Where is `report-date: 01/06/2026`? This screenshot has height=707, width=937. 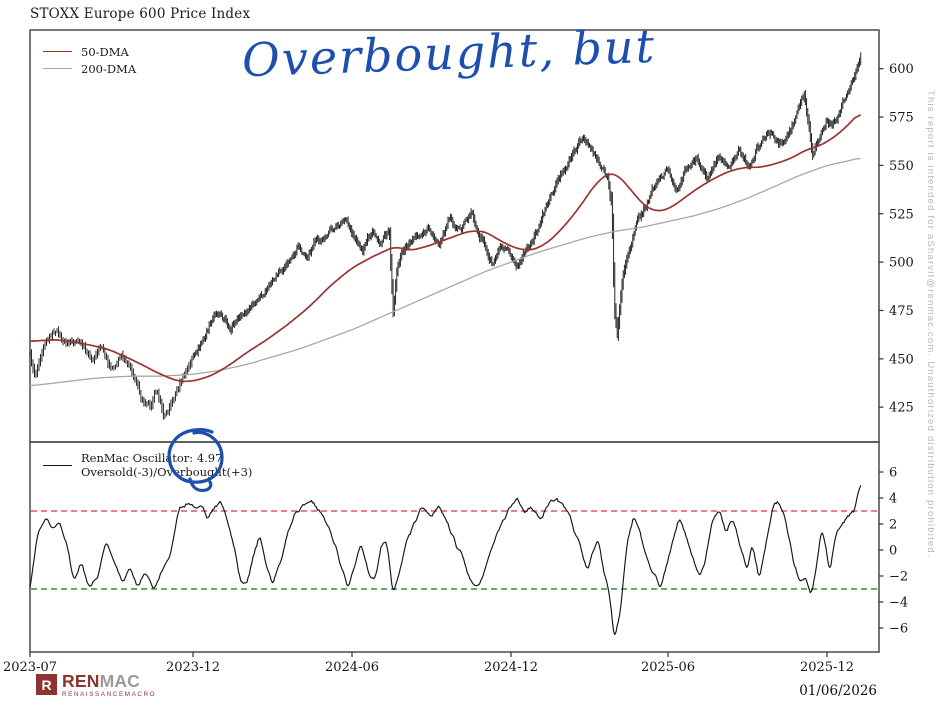 report-date: 01/06/2026 is located at coordinates (838, 691).